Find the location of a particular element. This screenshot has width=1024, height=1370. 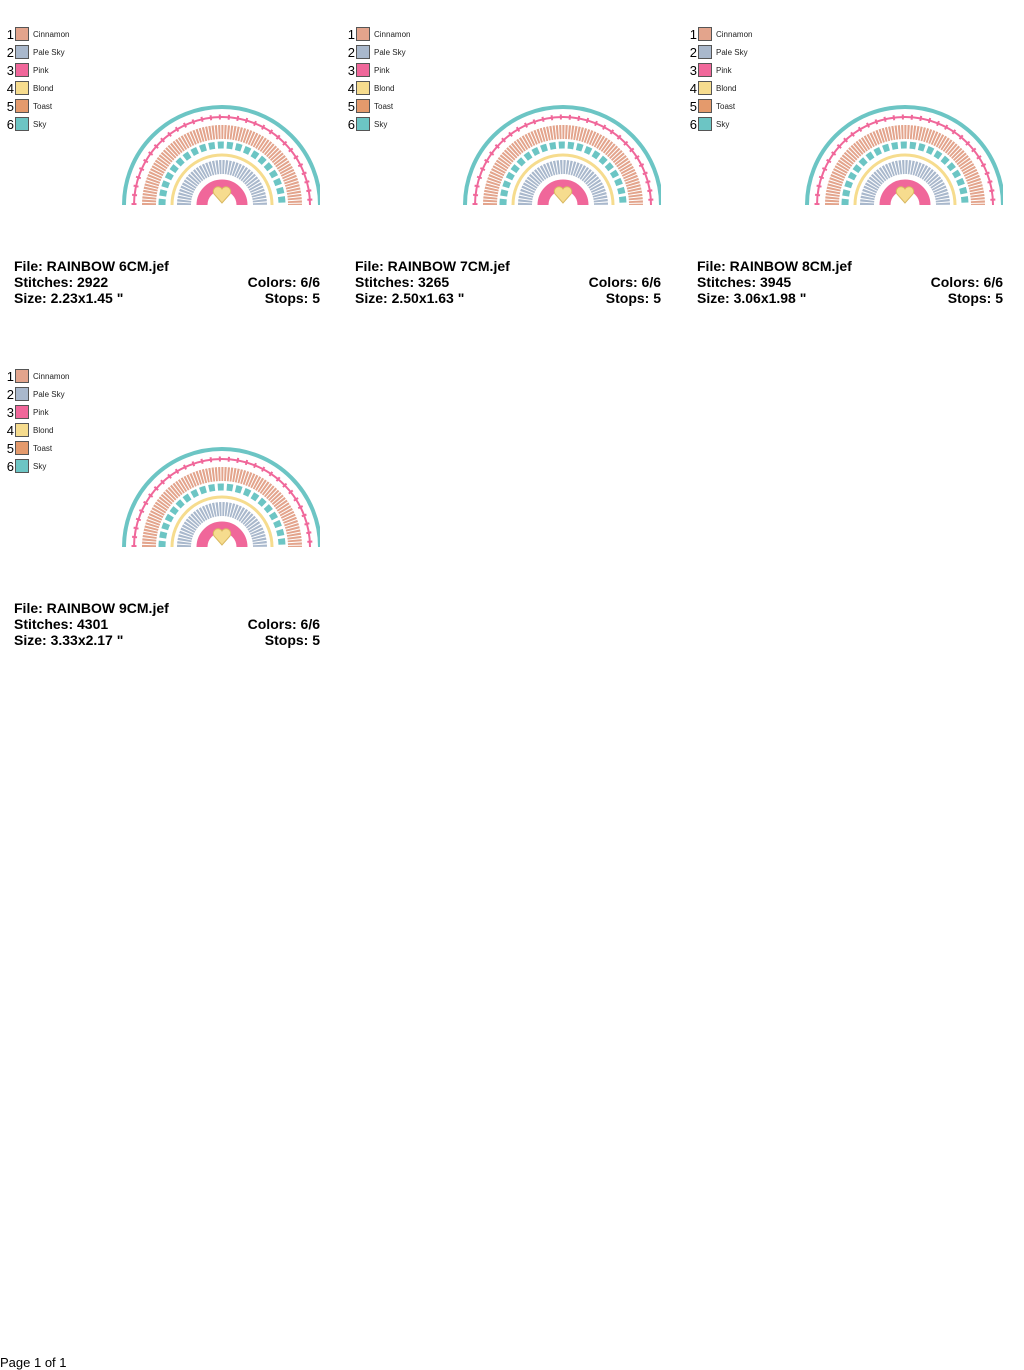

design-file: File: RAINBOW 7CM.jef is located at coordinates (432, 266).